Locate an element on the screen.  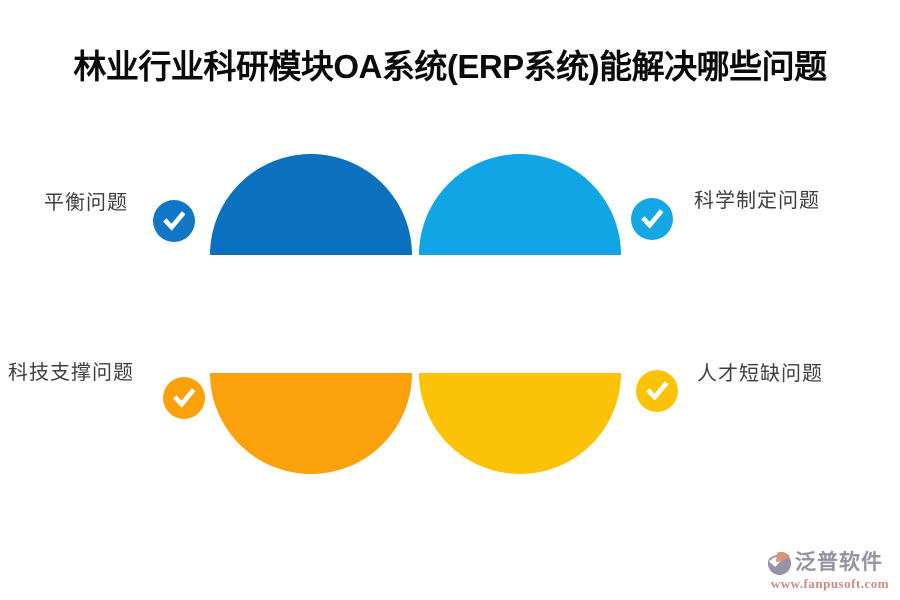
watermark: 泛普软件 www.fanpusoft.com is located at coordinates (830, 570).